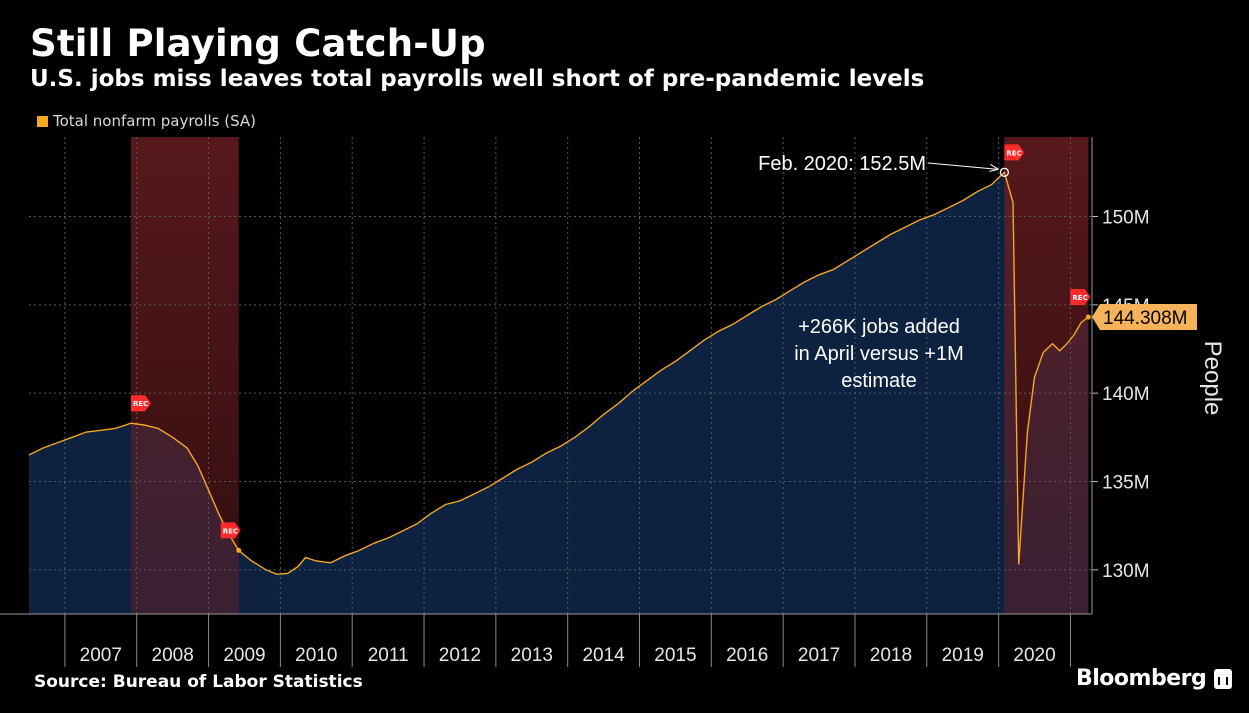  Describe the element at coordinates (1141, 678) in the screenshot. I see `brand-name: Bloomberg` at that location.